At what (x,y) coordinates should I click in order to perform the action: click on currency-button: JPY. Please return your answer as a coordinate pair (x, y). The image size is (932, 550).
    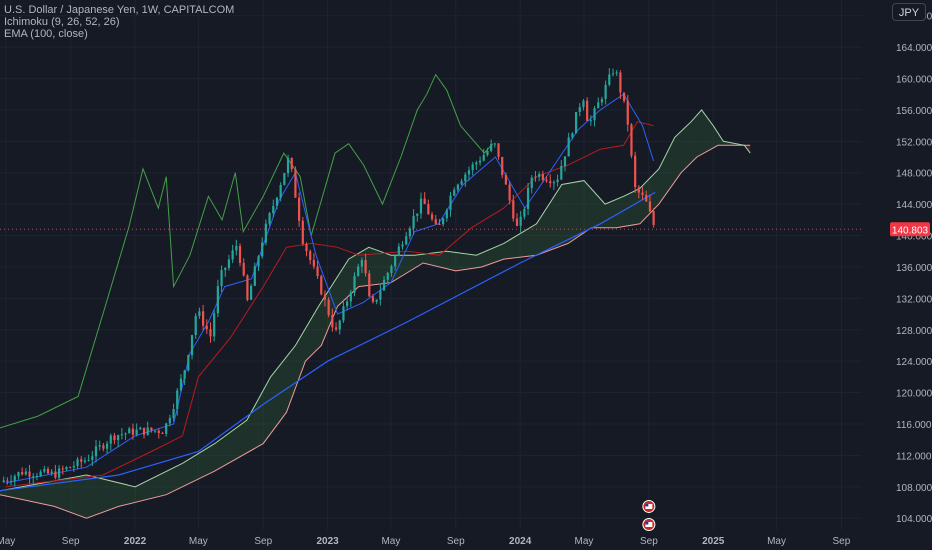
    Looking at the image, I should click on (909, 12).